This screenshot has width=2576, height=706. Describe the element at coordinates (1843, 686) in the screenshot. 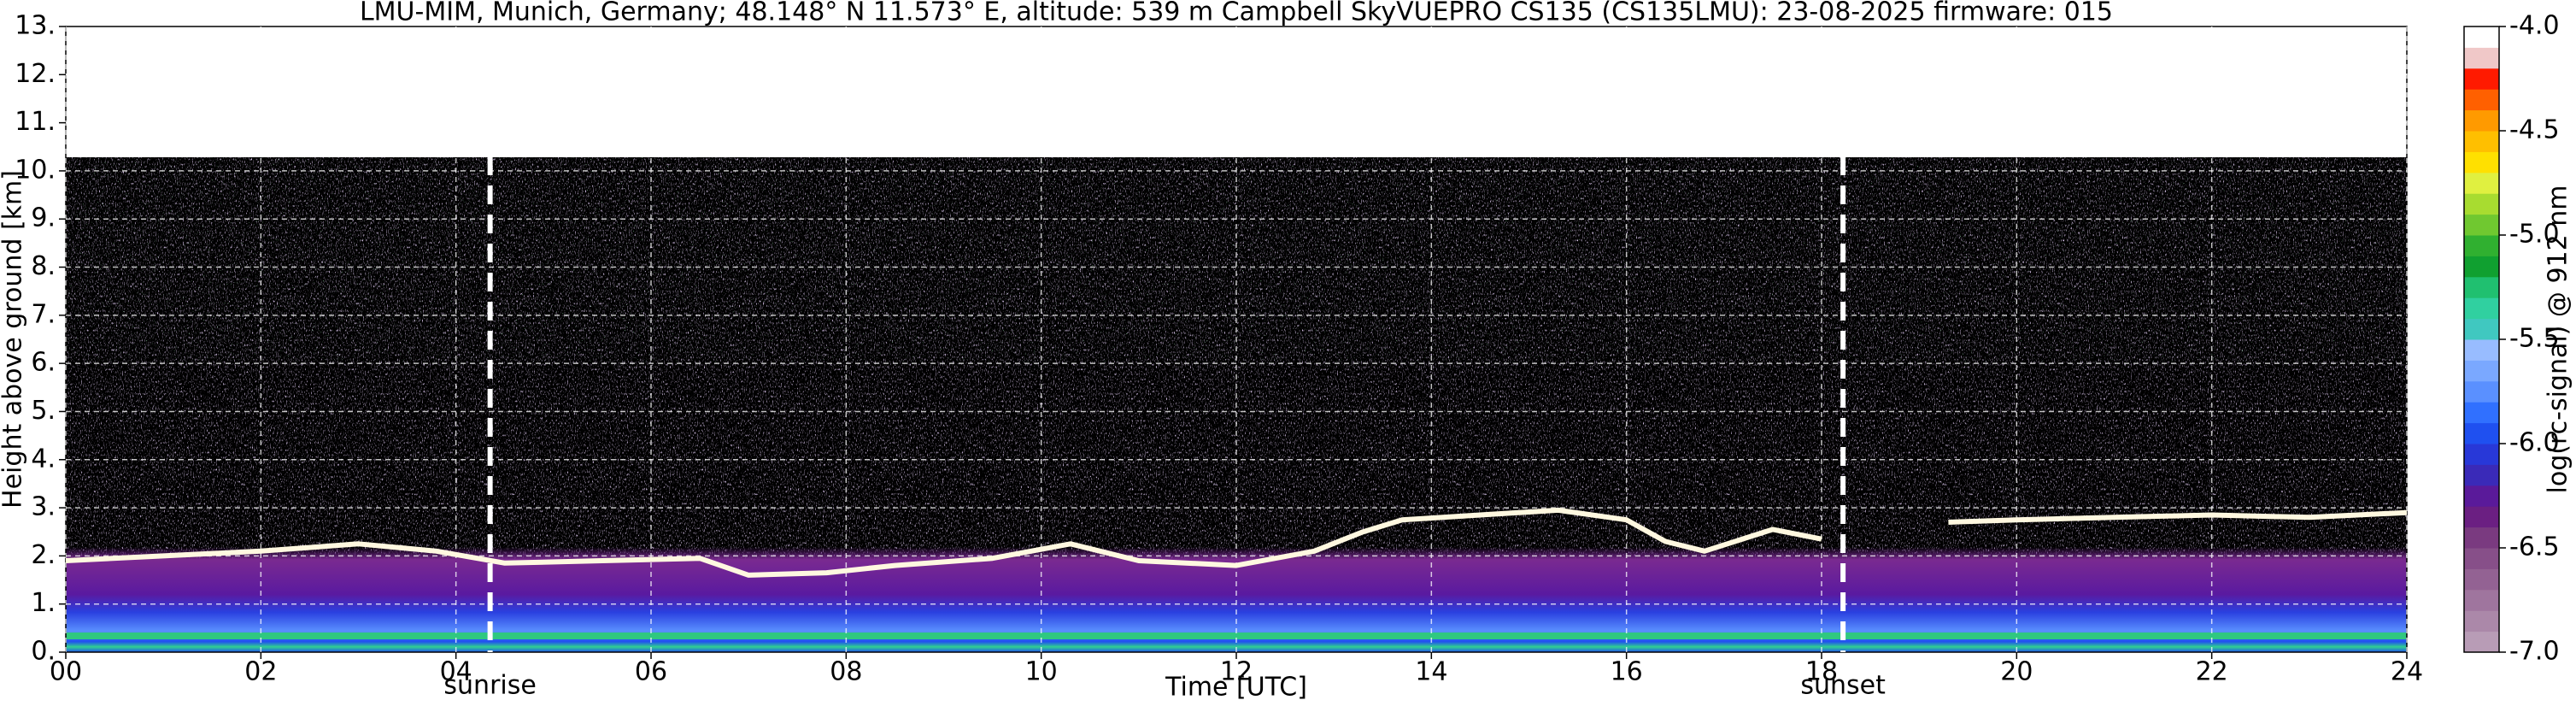

I see `annotation-label: sunset` at that location.